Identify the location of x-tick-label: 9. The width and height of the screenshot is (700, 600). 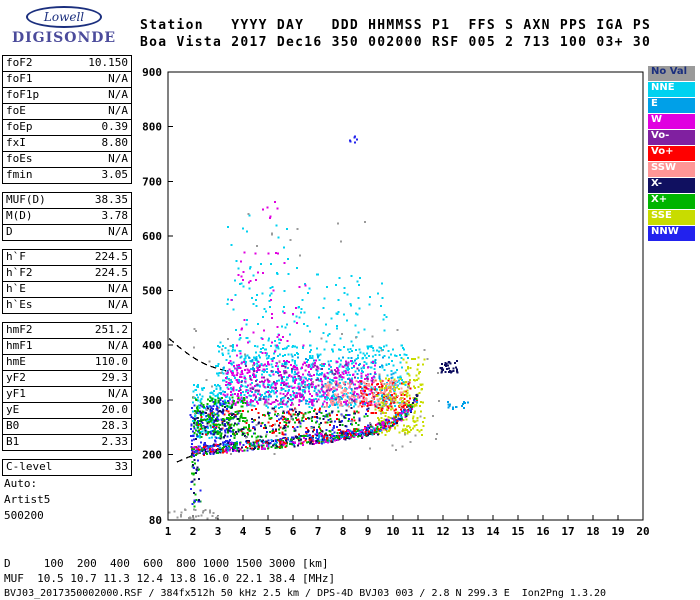
(368, 531).